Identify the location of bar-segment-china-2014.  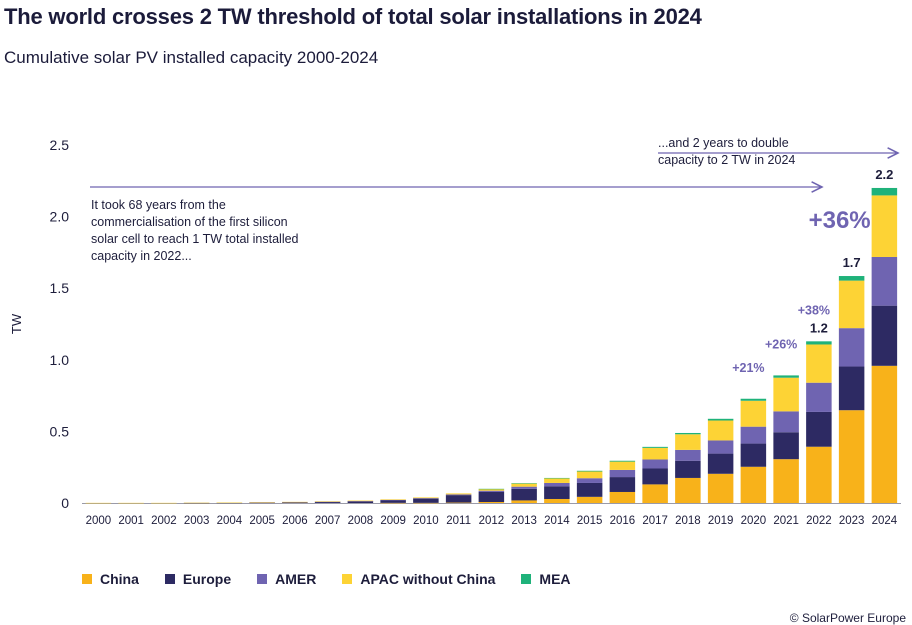
(557, 500).